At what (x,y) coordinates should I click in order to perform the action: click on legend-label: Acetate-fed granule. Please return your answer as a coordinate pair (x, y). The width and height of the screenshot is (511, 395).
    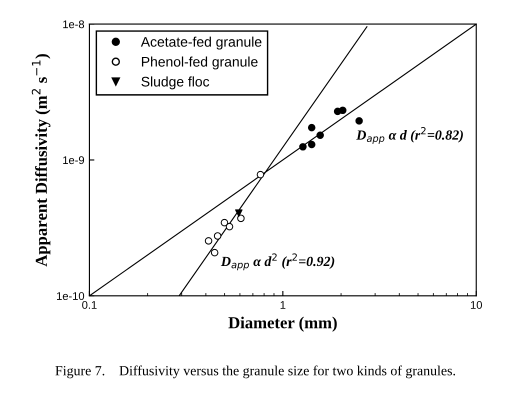
    Looking at the image, I should click on (201, 43).